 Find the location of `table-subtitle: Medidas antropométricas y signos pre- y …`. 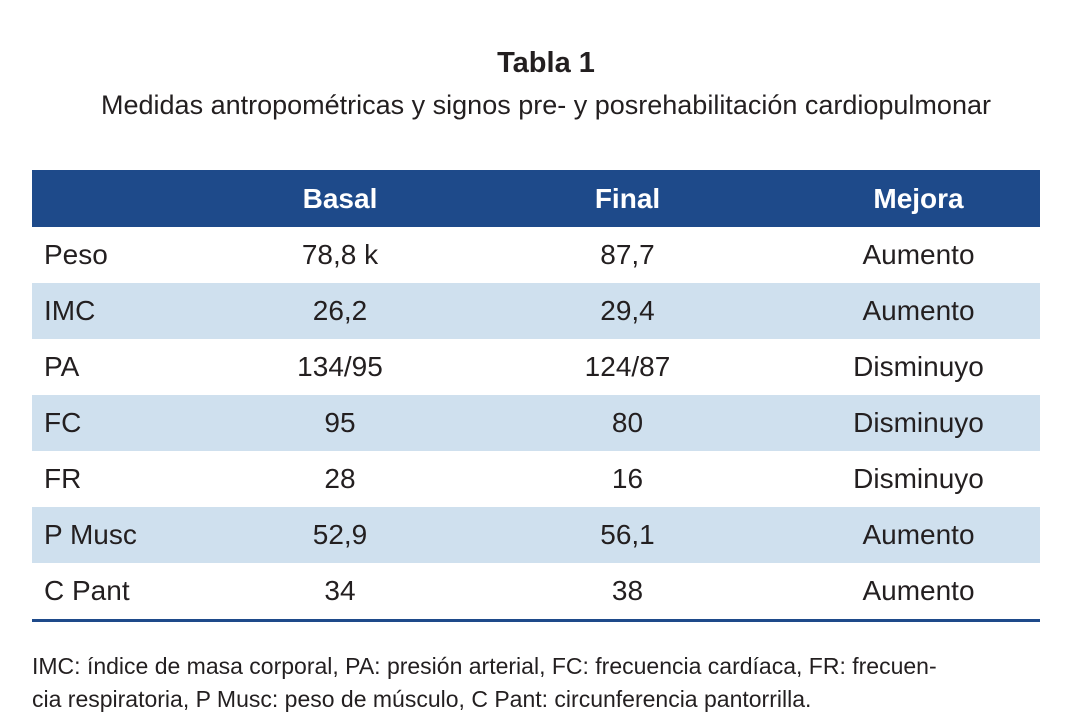

table-subtitle: Medidas antropométricas y signos pre- y … is located at coordinates (546, 105).